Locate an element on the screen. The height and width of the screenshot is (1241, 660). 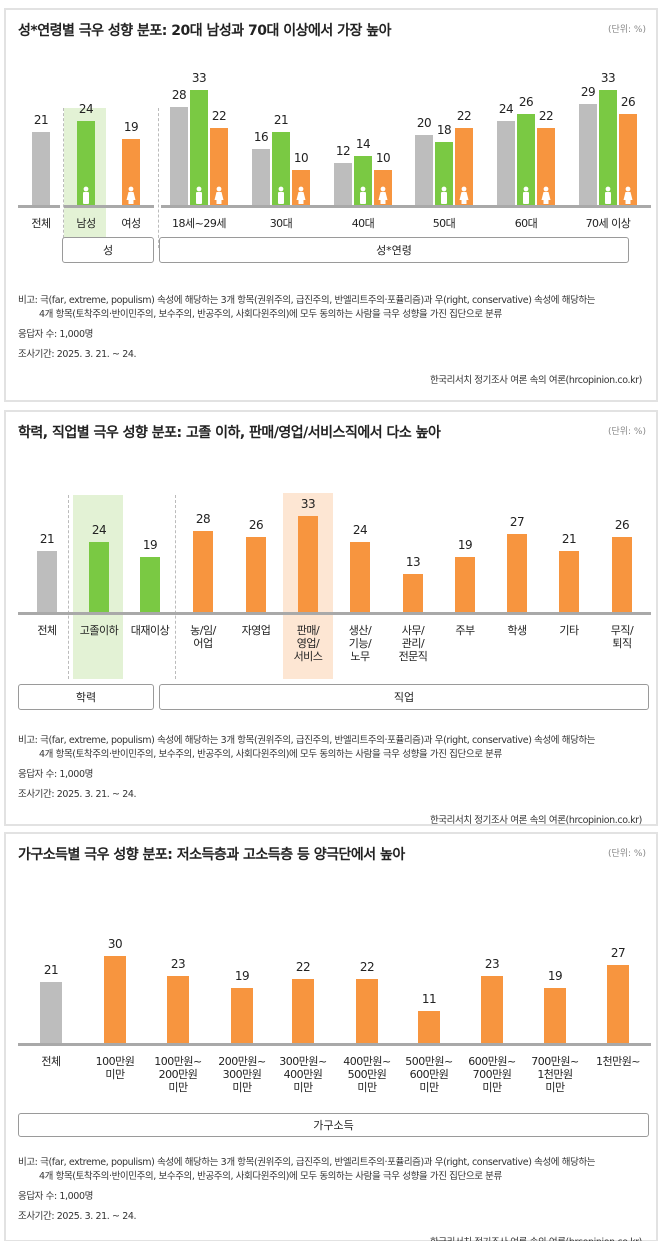
chart-title: 가구소득별 극우 성향 분포: 저소득층과 고소득층 등 양극단에서 높아 is located at coordinates (211, 855).